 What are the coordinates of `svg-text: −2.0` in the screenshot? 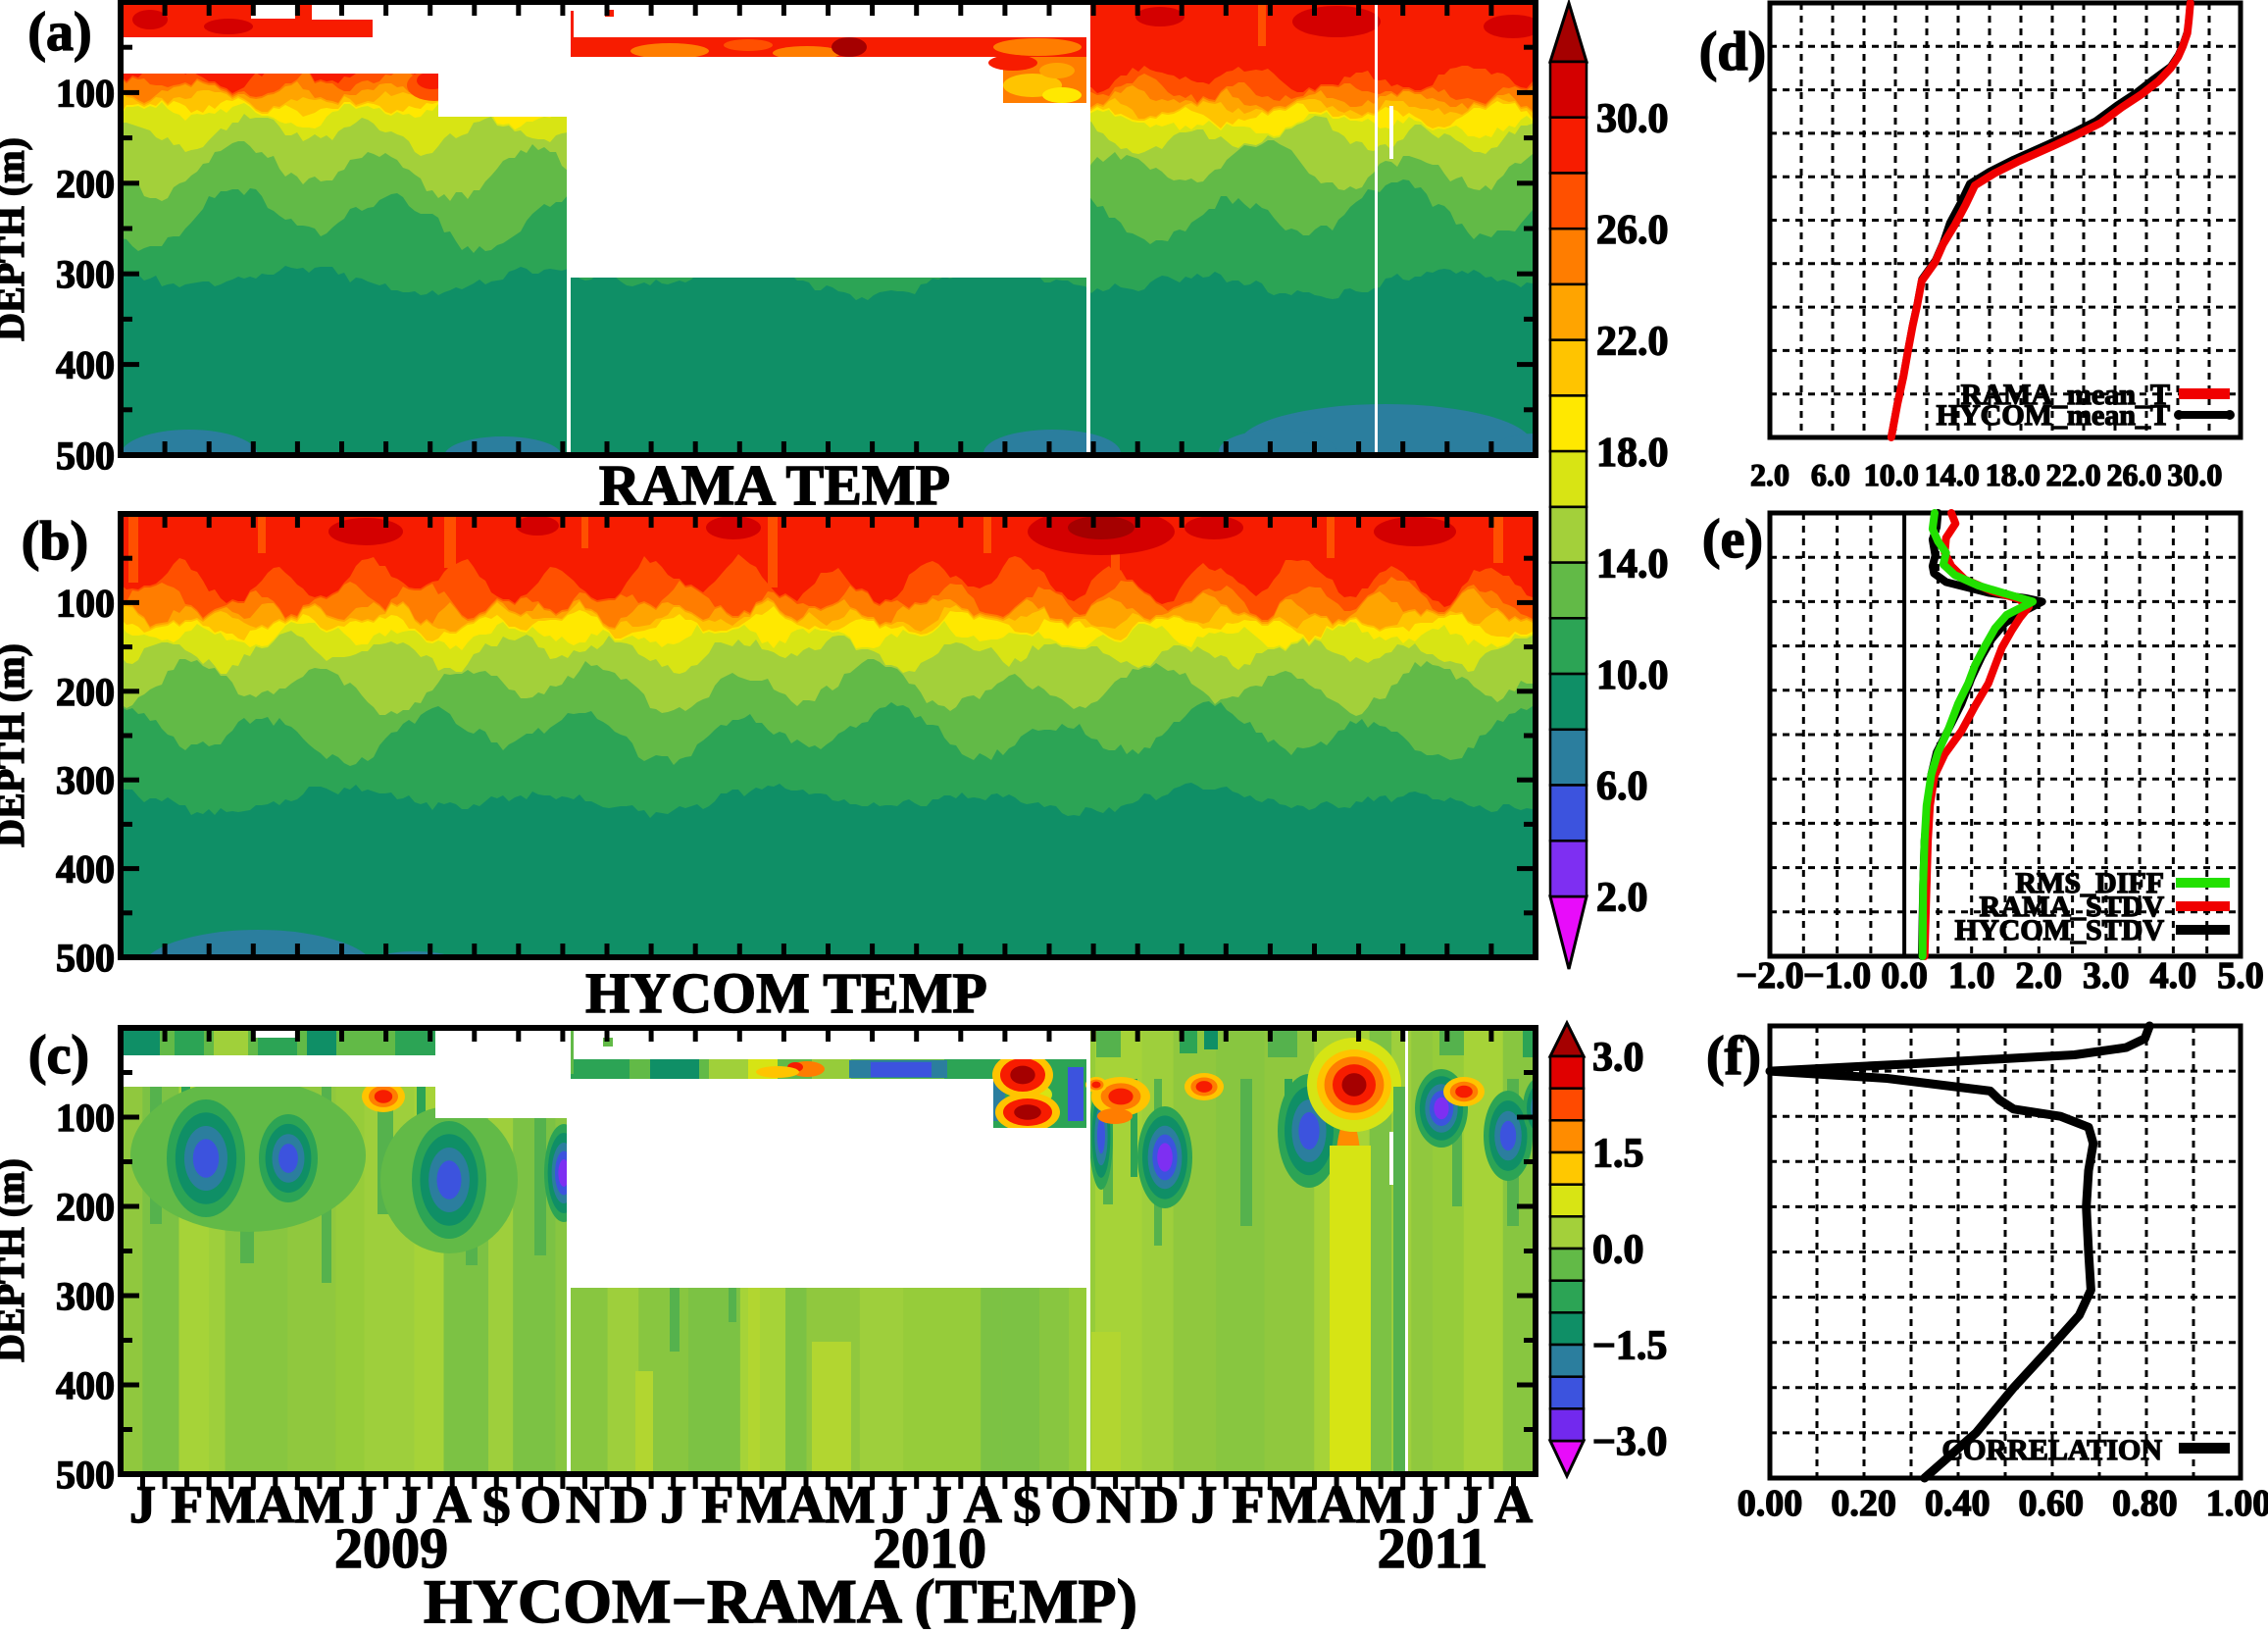 It's located at (1769, 976).